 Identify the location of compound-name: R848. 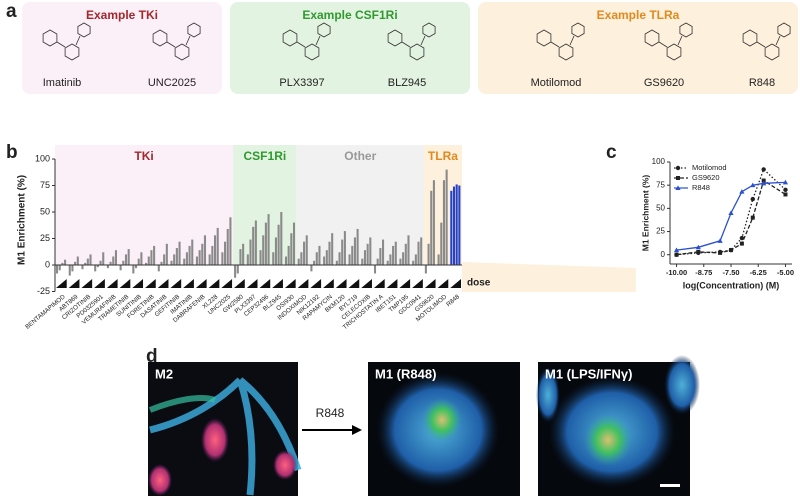
(762, 83).